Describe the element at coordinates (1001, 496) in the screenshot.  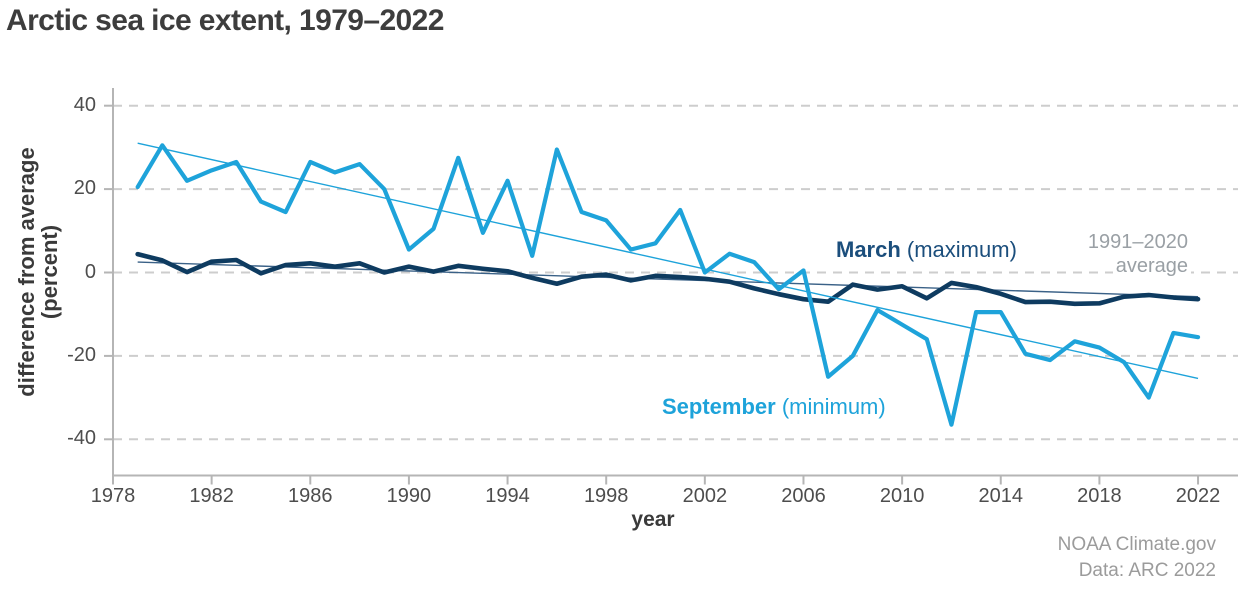
I see `x-tick-label: 2014` at that location.